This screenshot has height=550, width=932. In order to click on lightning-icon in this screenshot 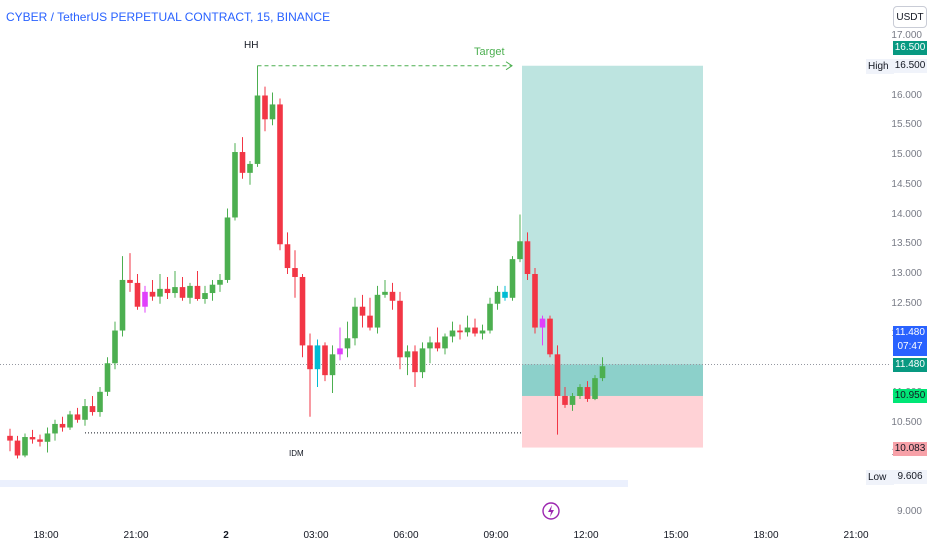, I will do `click(551, 511)`.